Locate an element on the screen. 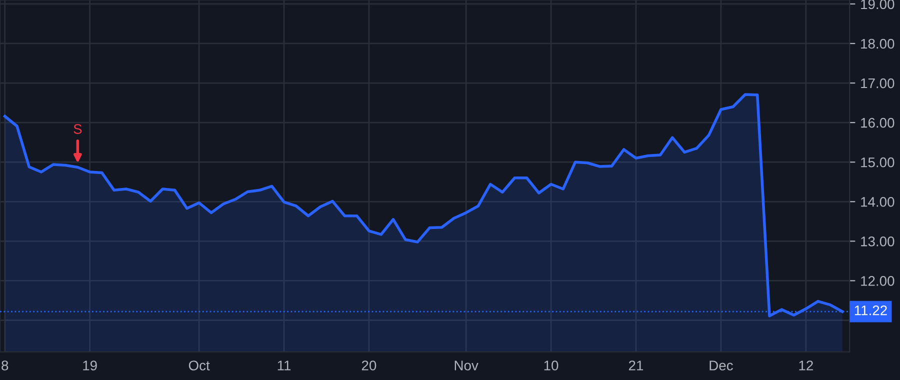 The image size is (900, 380). x-tick-label: Oct is located at coordinates (199, 365).